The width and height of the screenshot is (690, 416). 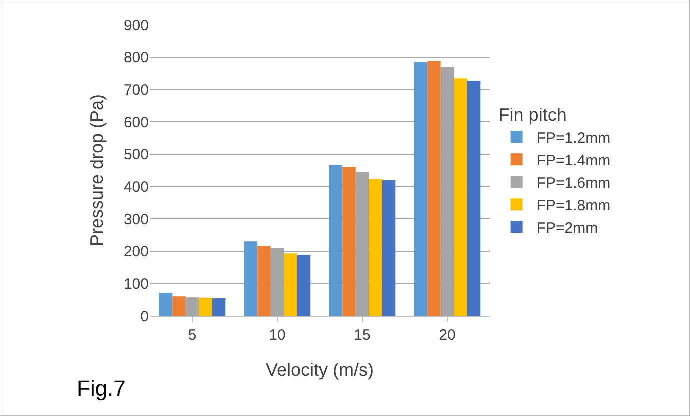 I want to click on x-tick-label: 20, so click(x=447, y=335).